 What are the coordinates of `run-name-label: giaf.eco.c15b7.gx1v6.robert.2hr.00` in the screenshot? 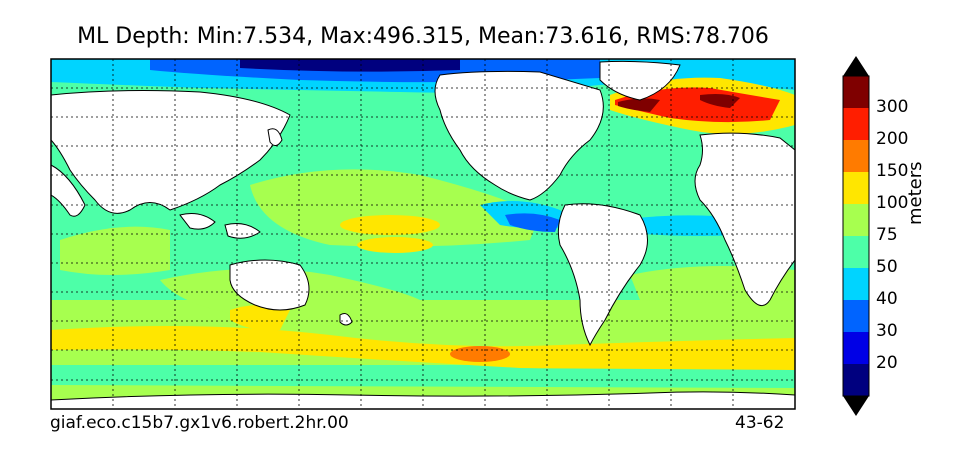 It's located at (199, 423).